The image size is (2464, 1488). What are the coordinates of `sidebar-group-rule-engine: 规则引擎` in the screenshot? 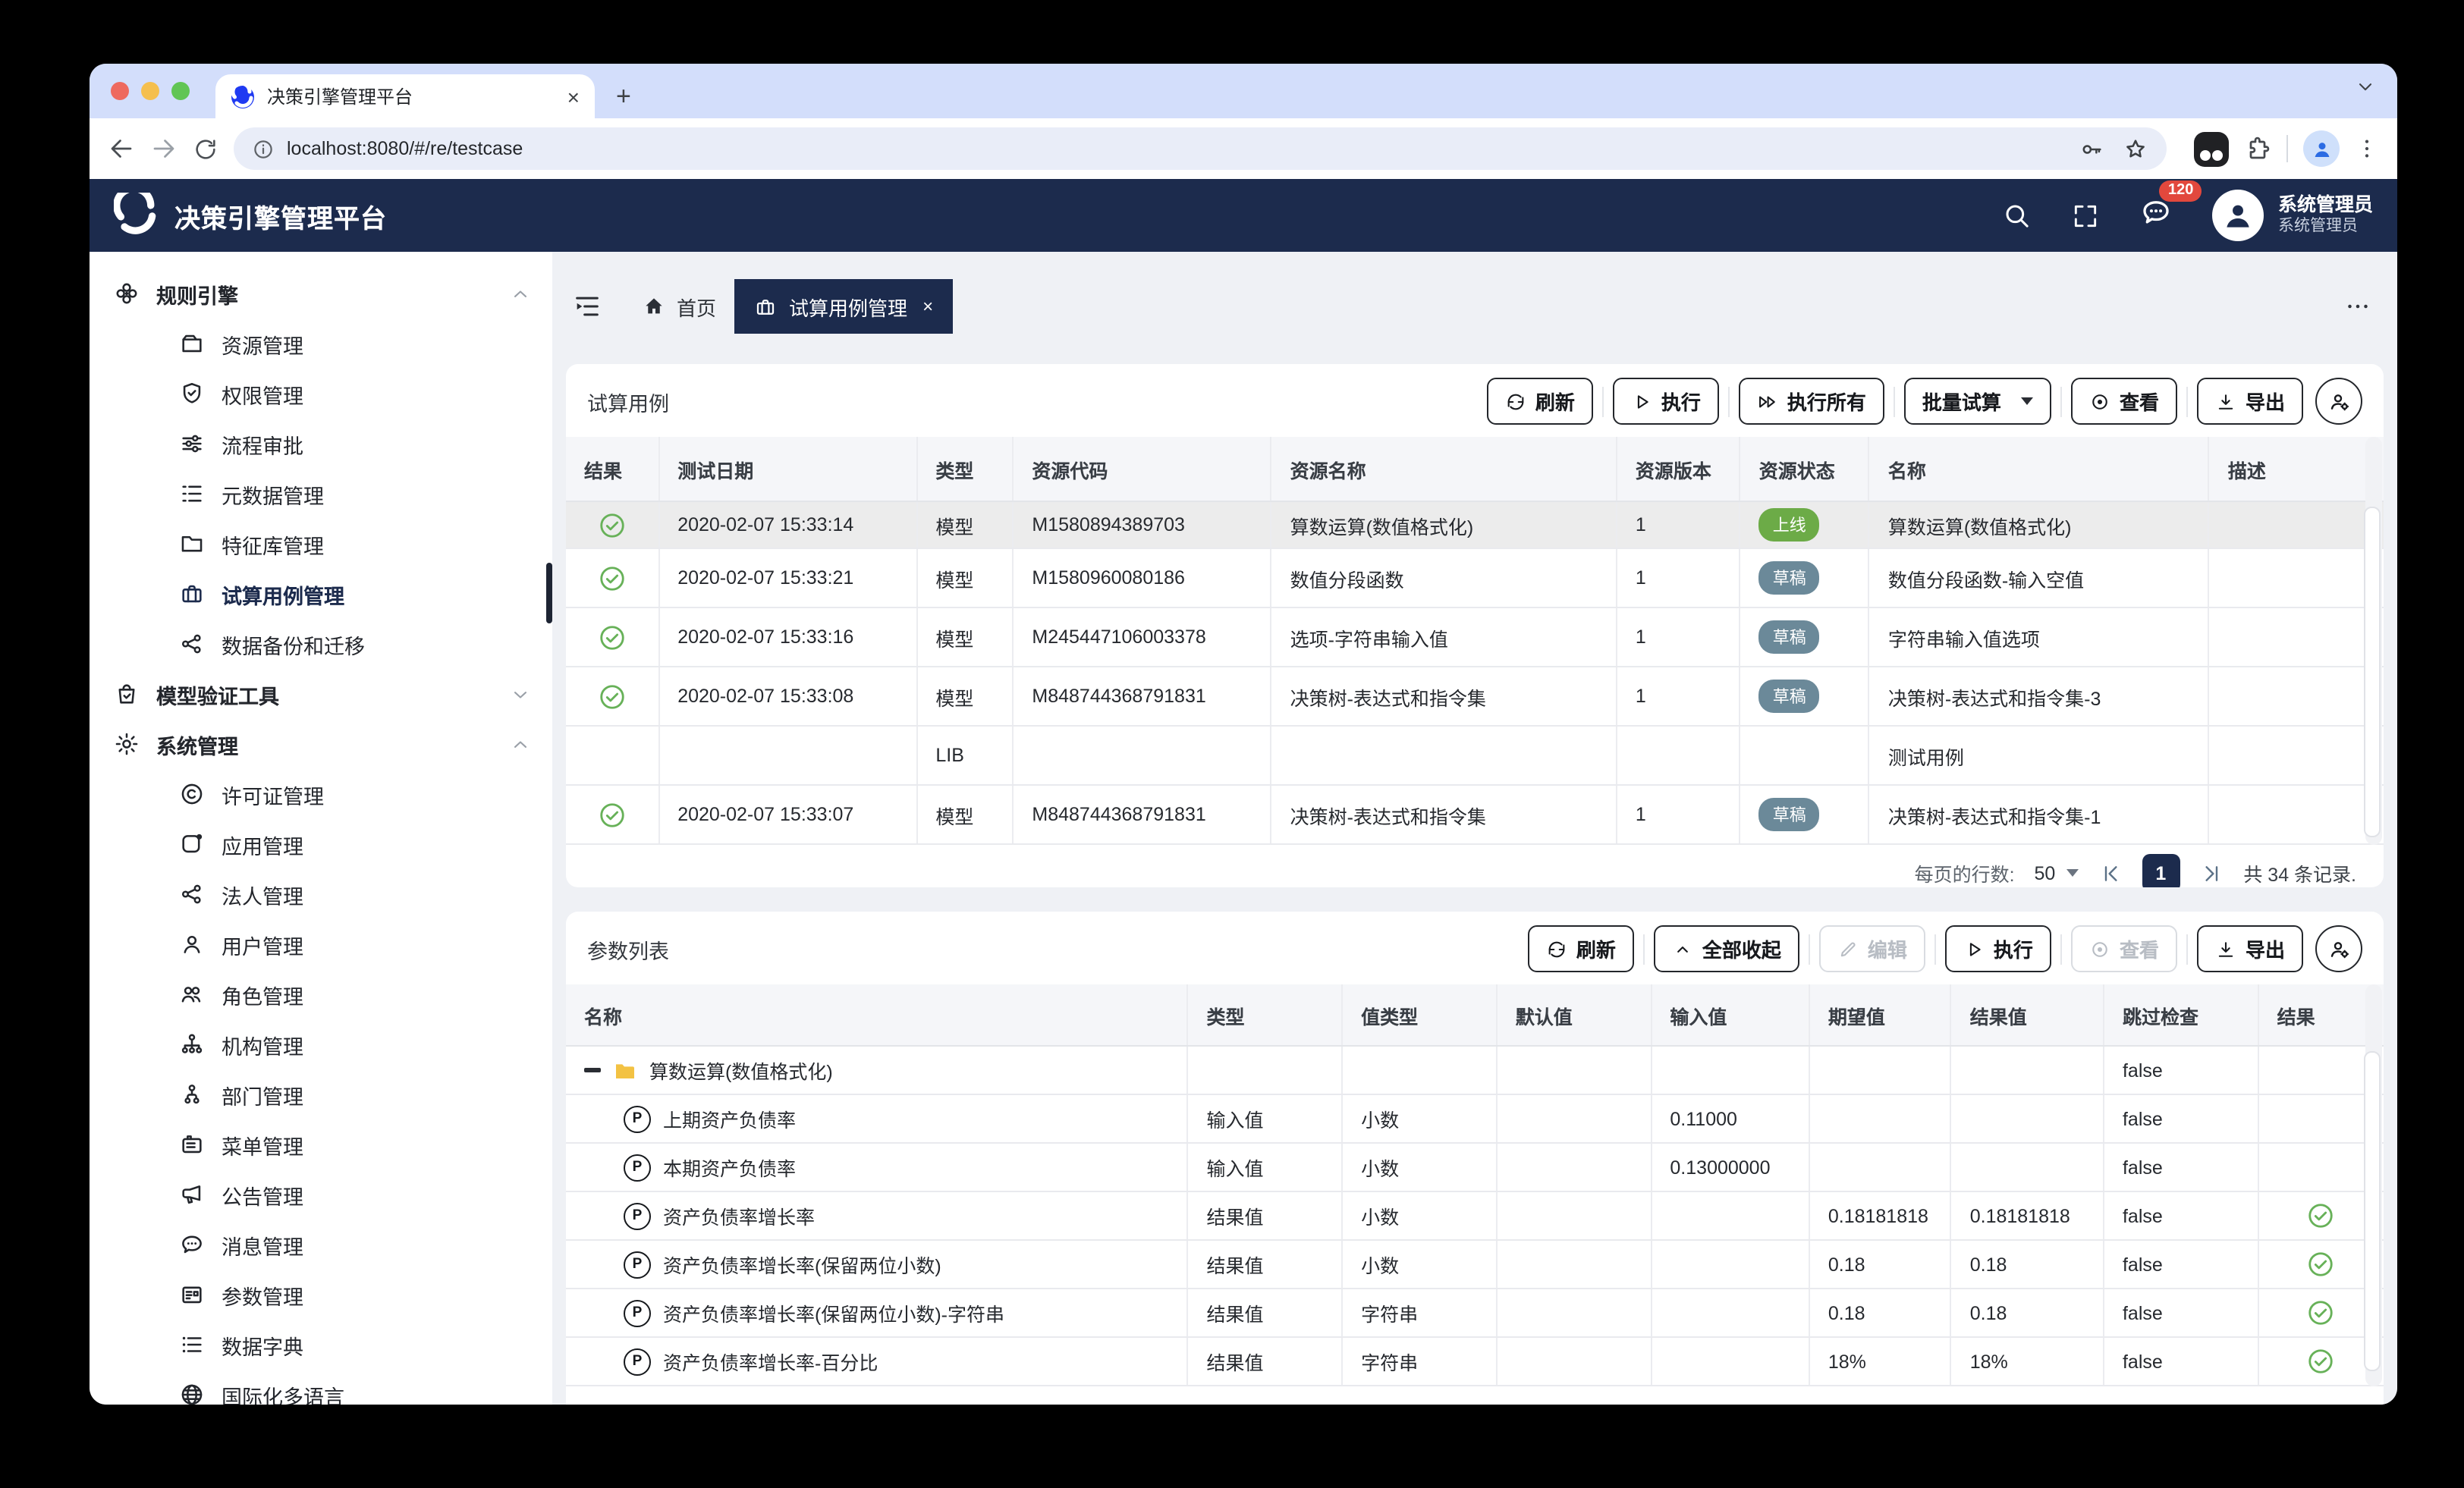 It's located at (321, 293).